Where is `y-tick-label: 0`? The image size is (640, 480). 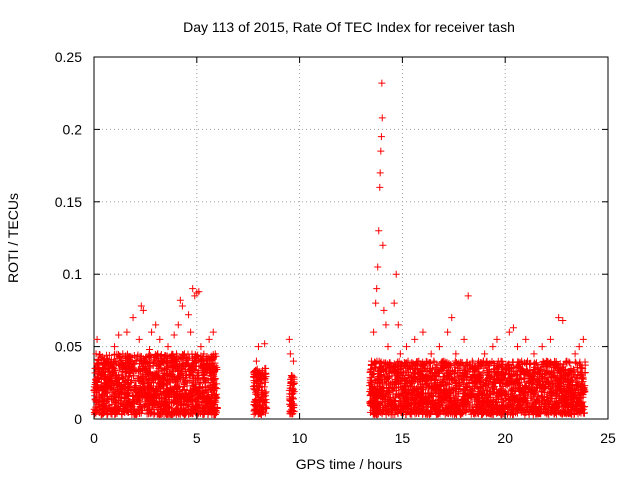
y-tick-label: 0 is located at coordinates (78, 419).